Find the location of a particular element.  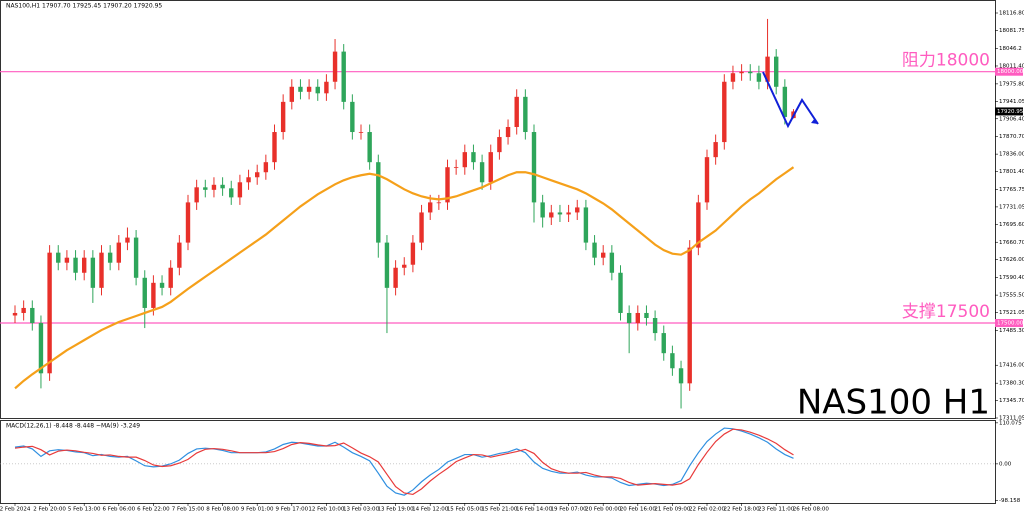

level-annotation: 支撑17500 is located at coordinates (946, 312).